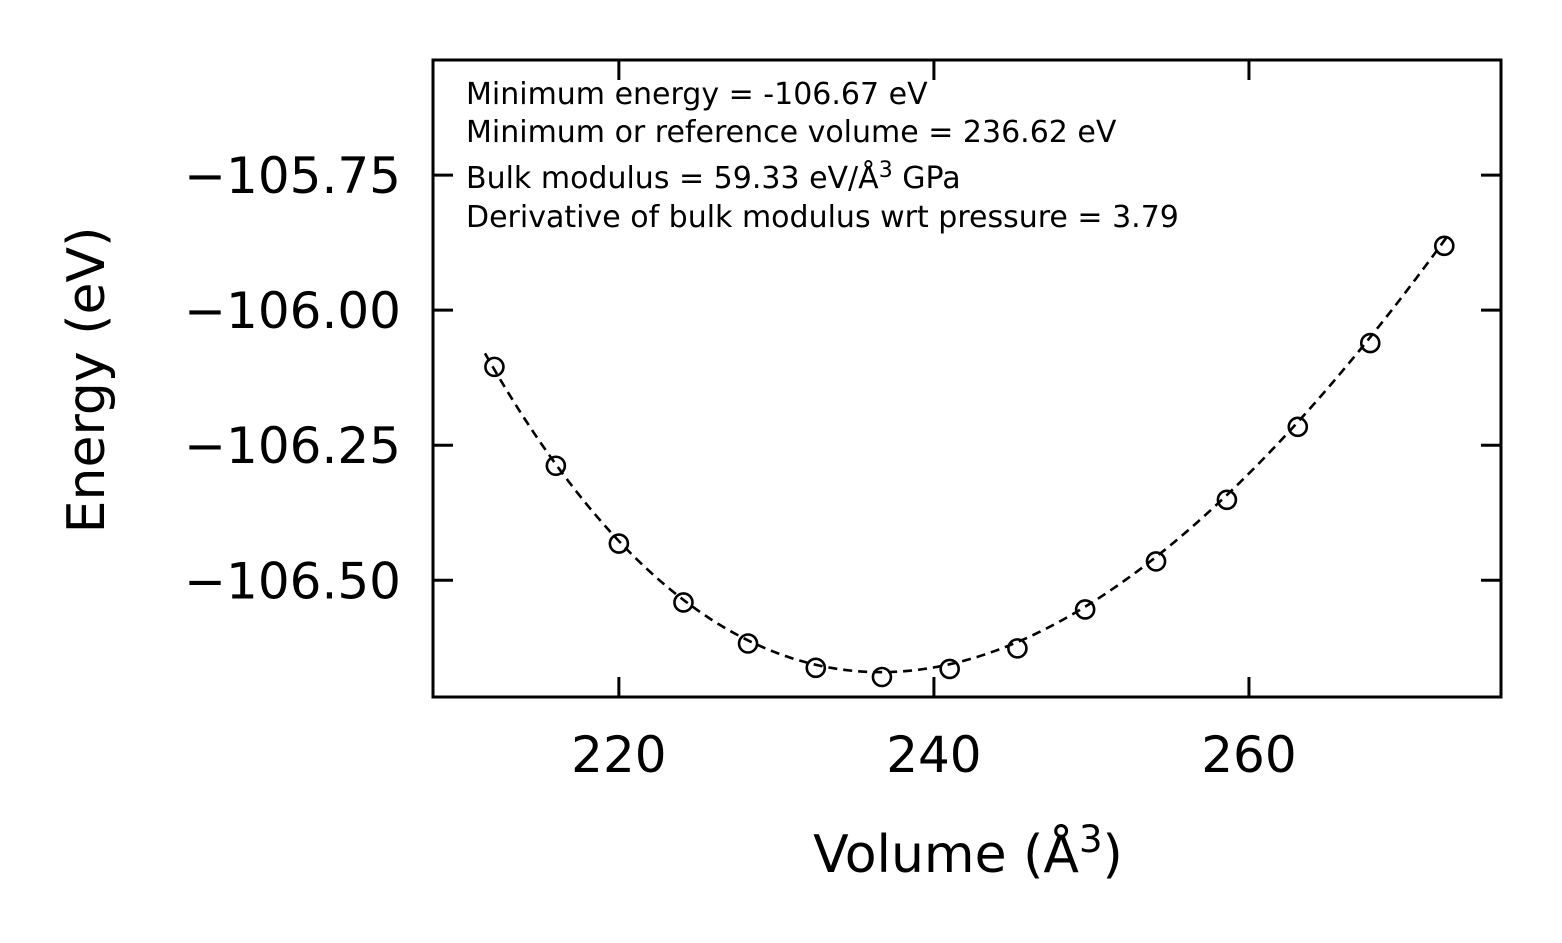 Image resolution: width=1562 pixels, height=943 pixels. What do you see at coordinates (933, 755) in the screenshot?
I see `x-tick-label: 240` at bounding box center [933, 755].